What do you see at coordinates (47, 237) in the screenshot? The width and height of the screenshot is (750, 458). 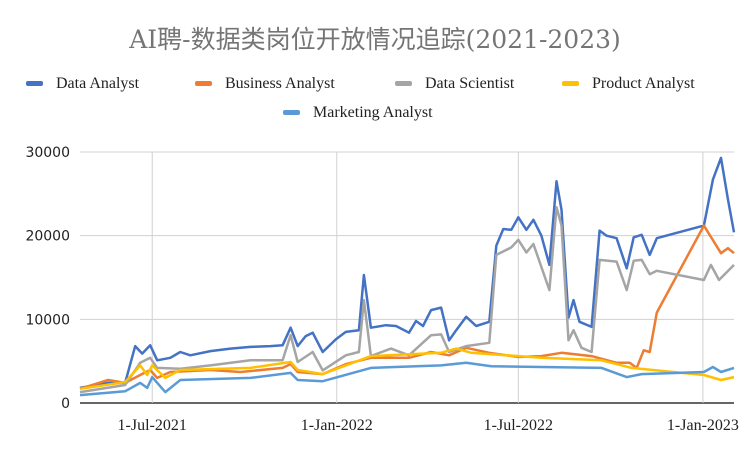 I see `y-tick-label: 20000` at bounding box center [47, 237].